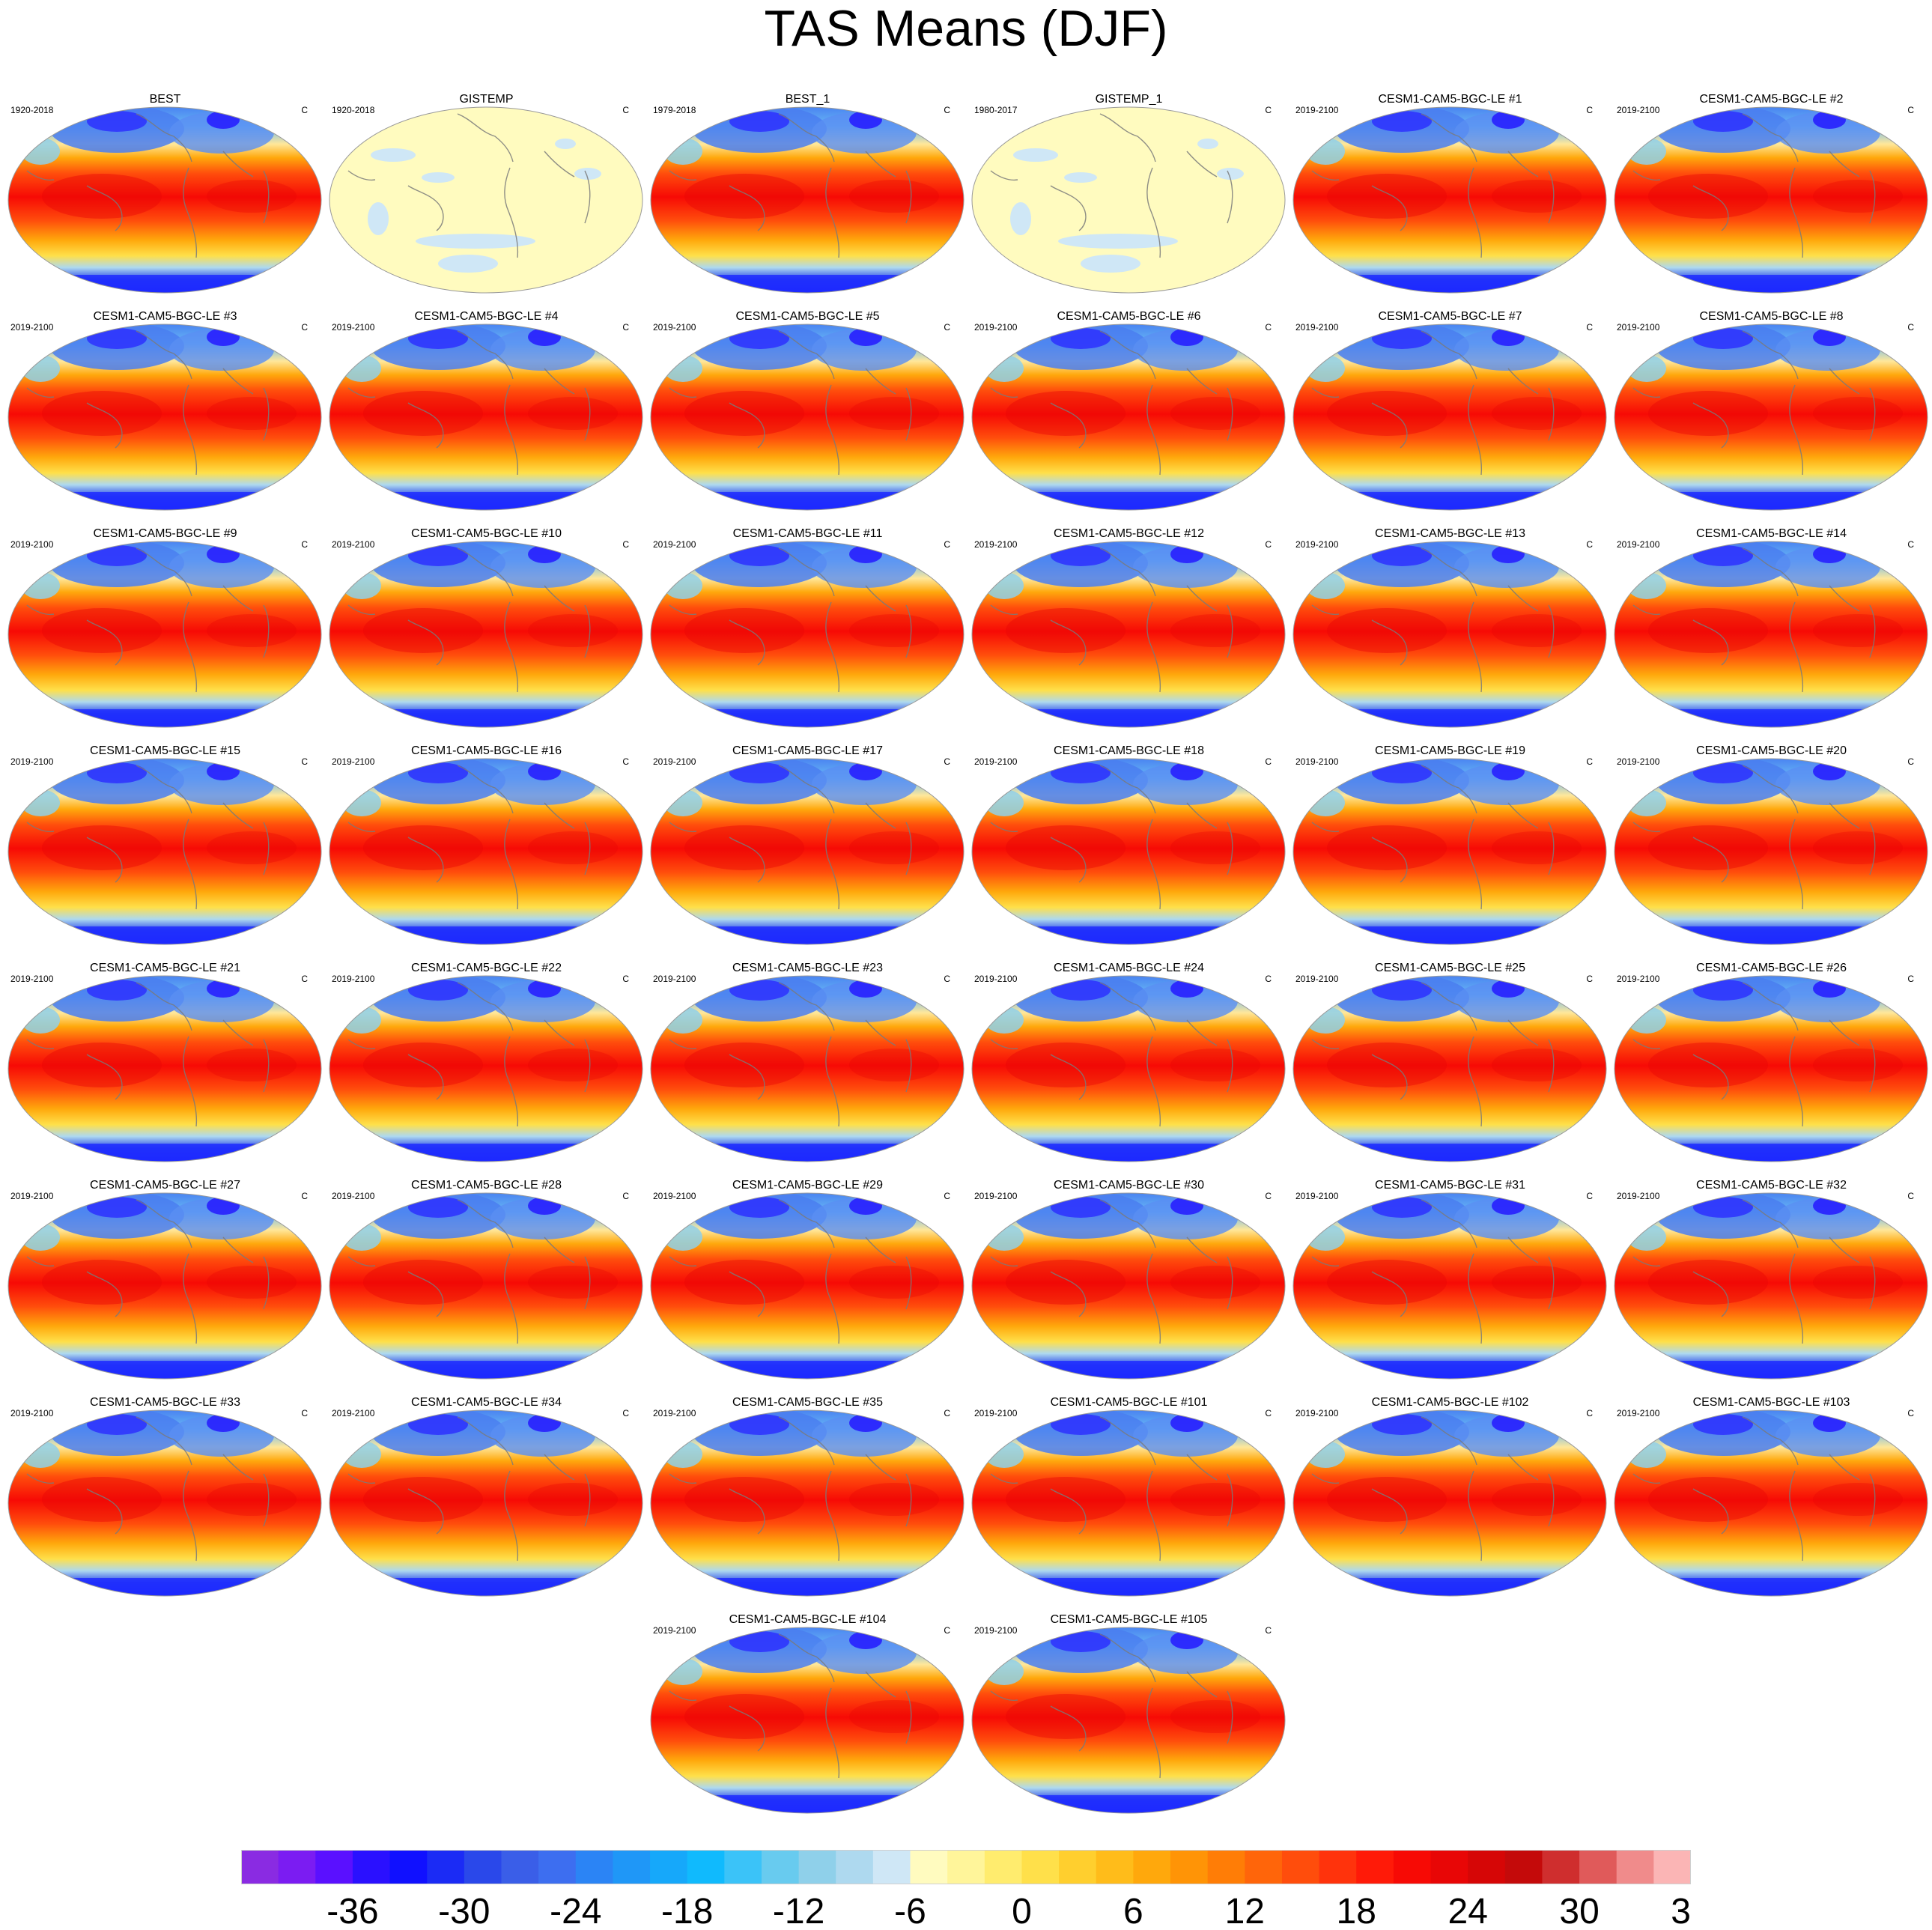 This screenshot has width=1932, height=1930. Describe the element at coordinates (1129, 316) in the screenshot. I see `panel-title: CESM1-CAM5-BGC-LE #6` at that location.